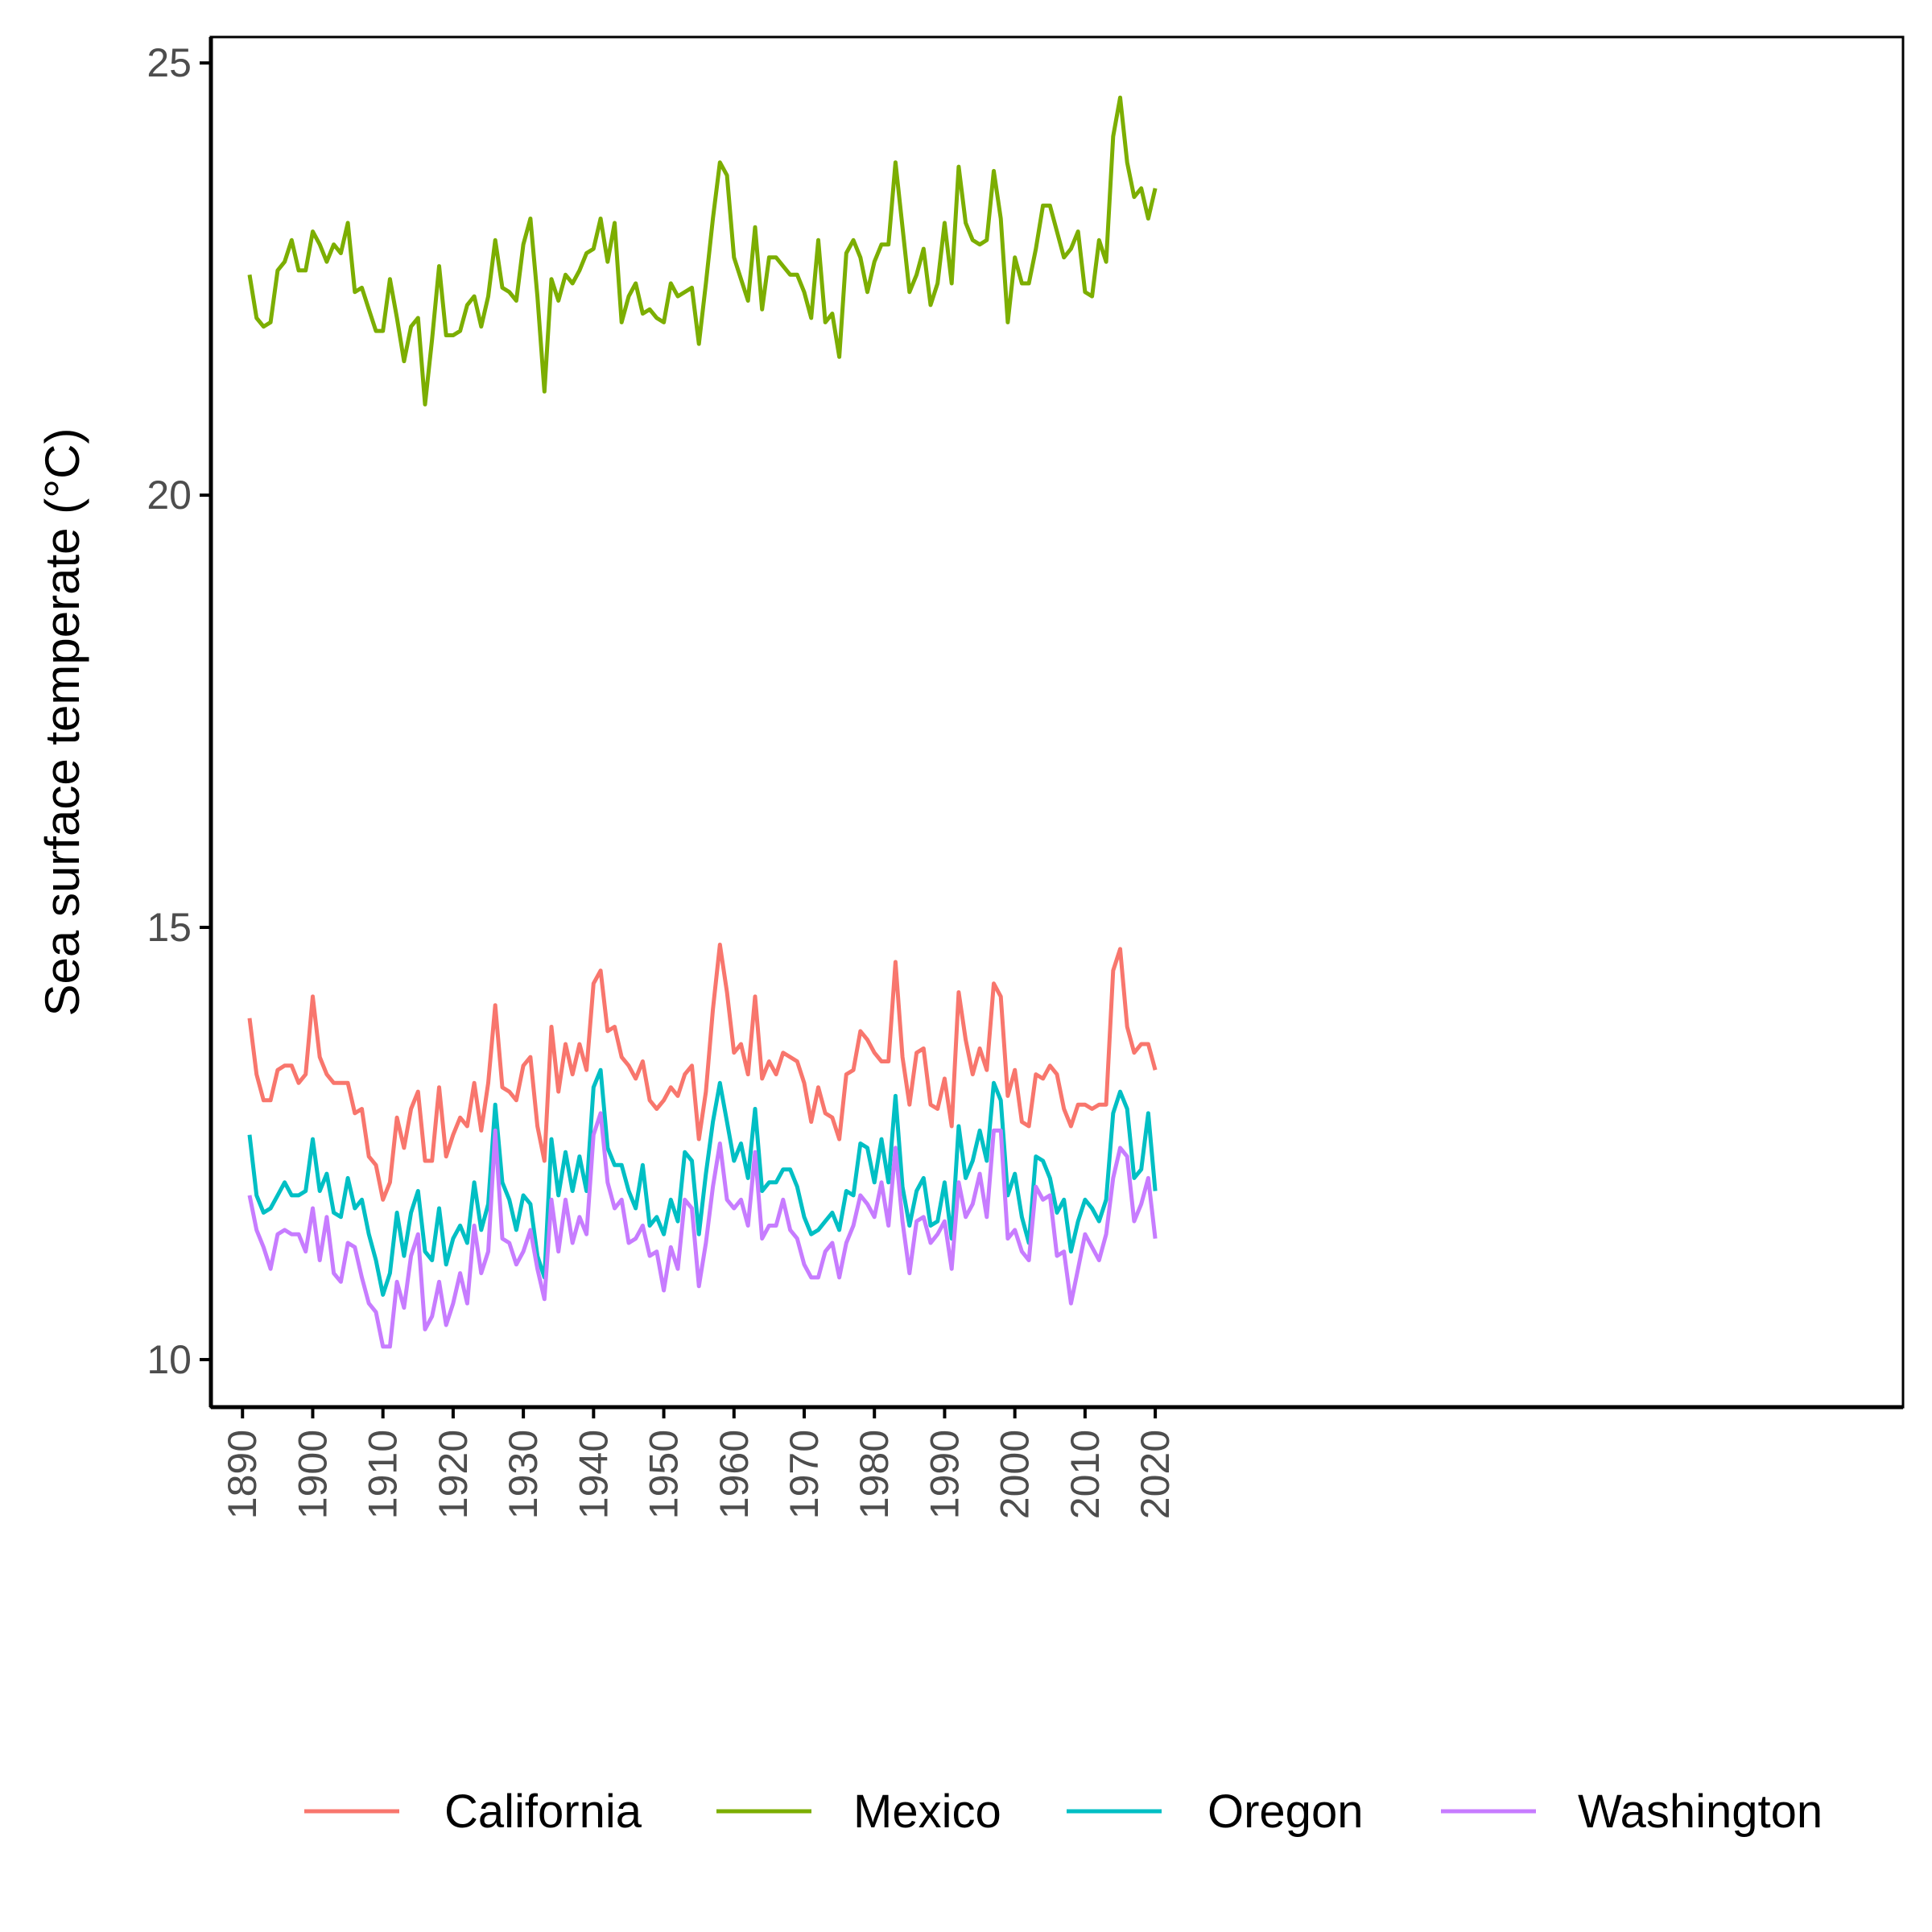 This screenshot has width=1932, height=1932. What do you see at coordinates (593, 1474) in the screenshot?
I see `x-tick-label: 1940` at bounding box center [593, 1474].